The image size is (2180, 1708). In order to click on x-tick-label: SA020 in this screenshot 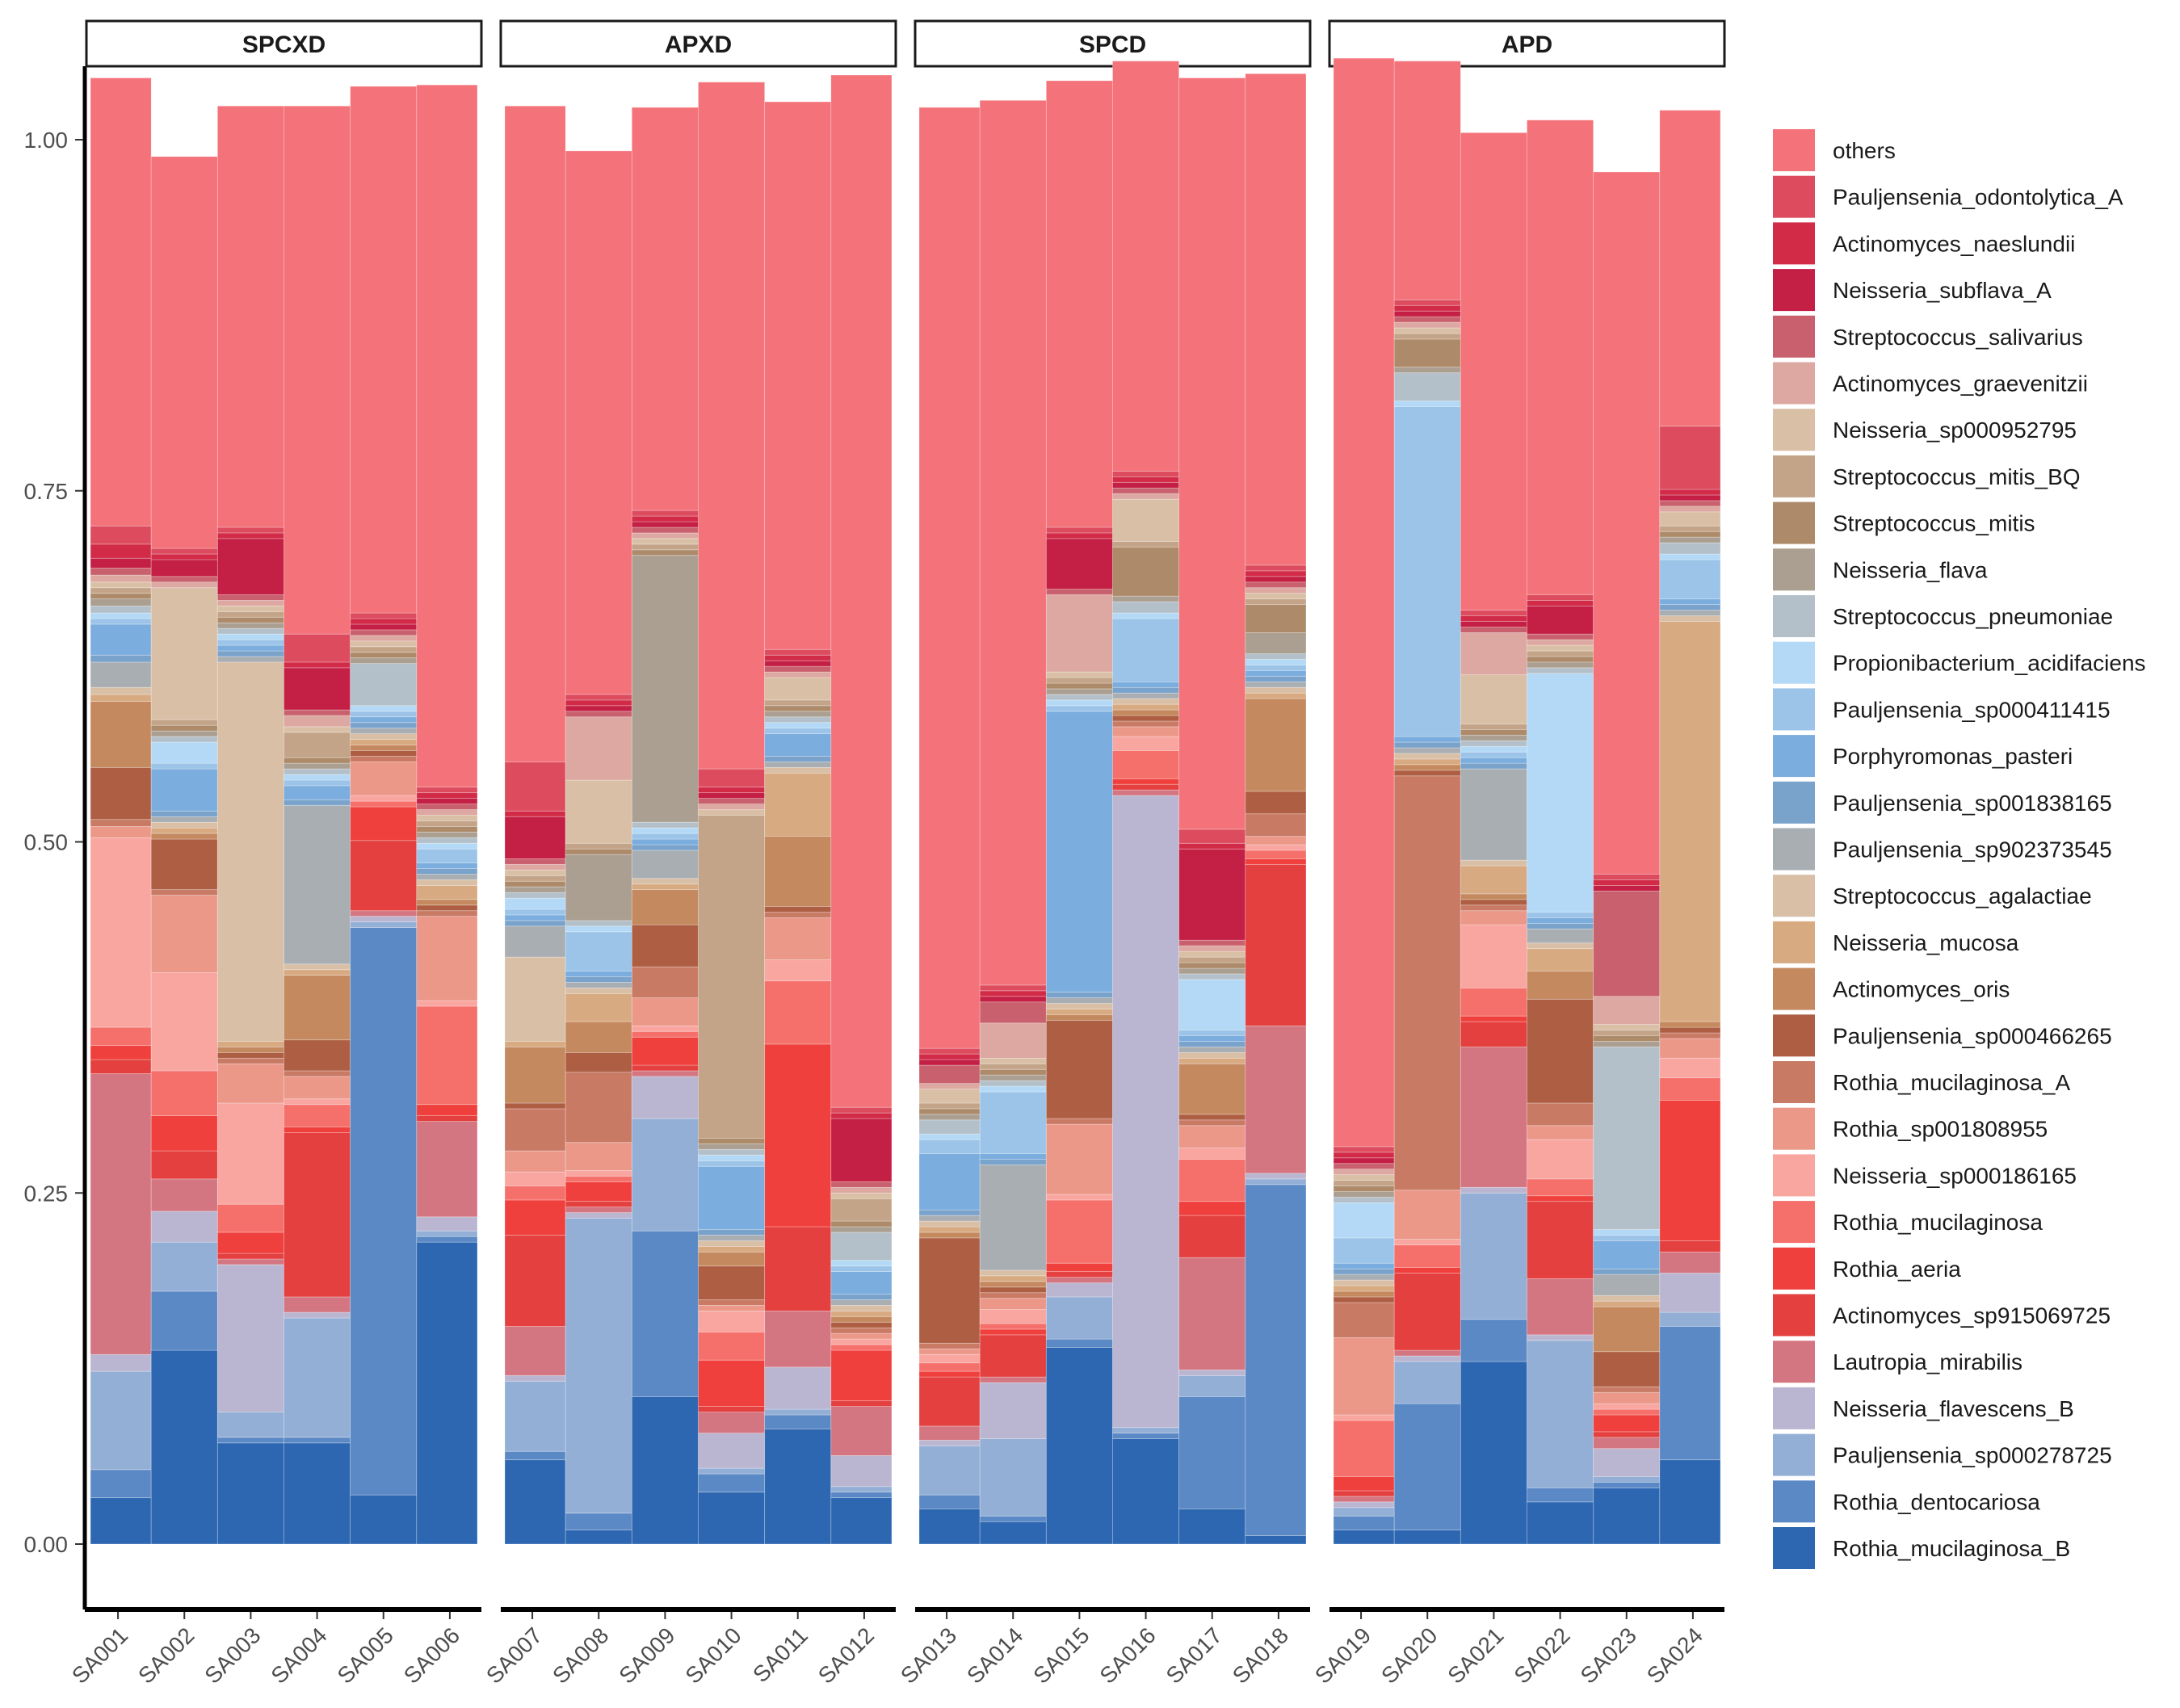, I will do `click(1409, 1655)`.